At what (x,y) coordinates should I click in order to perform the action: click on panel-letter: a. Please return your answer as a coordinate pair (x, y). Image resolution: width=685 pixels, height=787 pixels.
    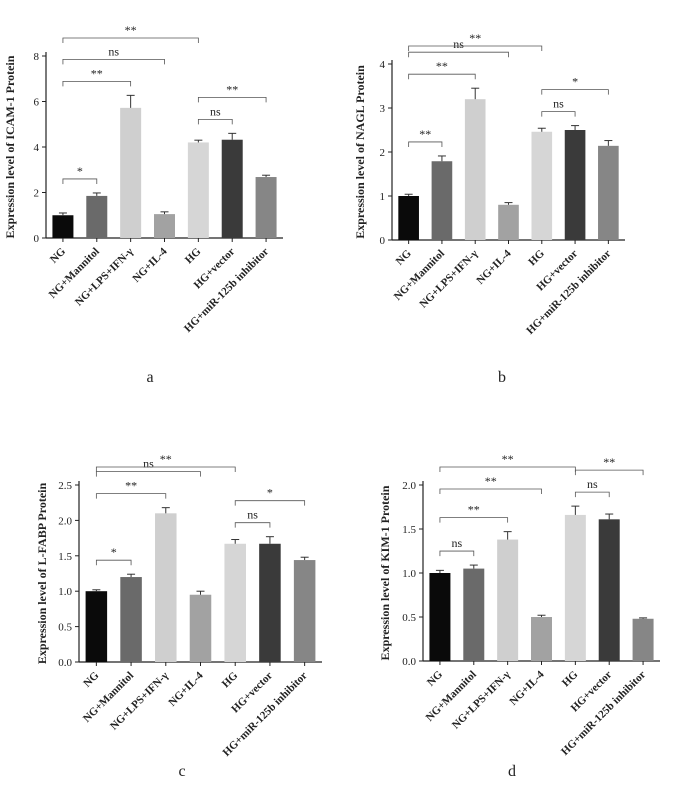
    Looking at the image, I should click on (149, 377).